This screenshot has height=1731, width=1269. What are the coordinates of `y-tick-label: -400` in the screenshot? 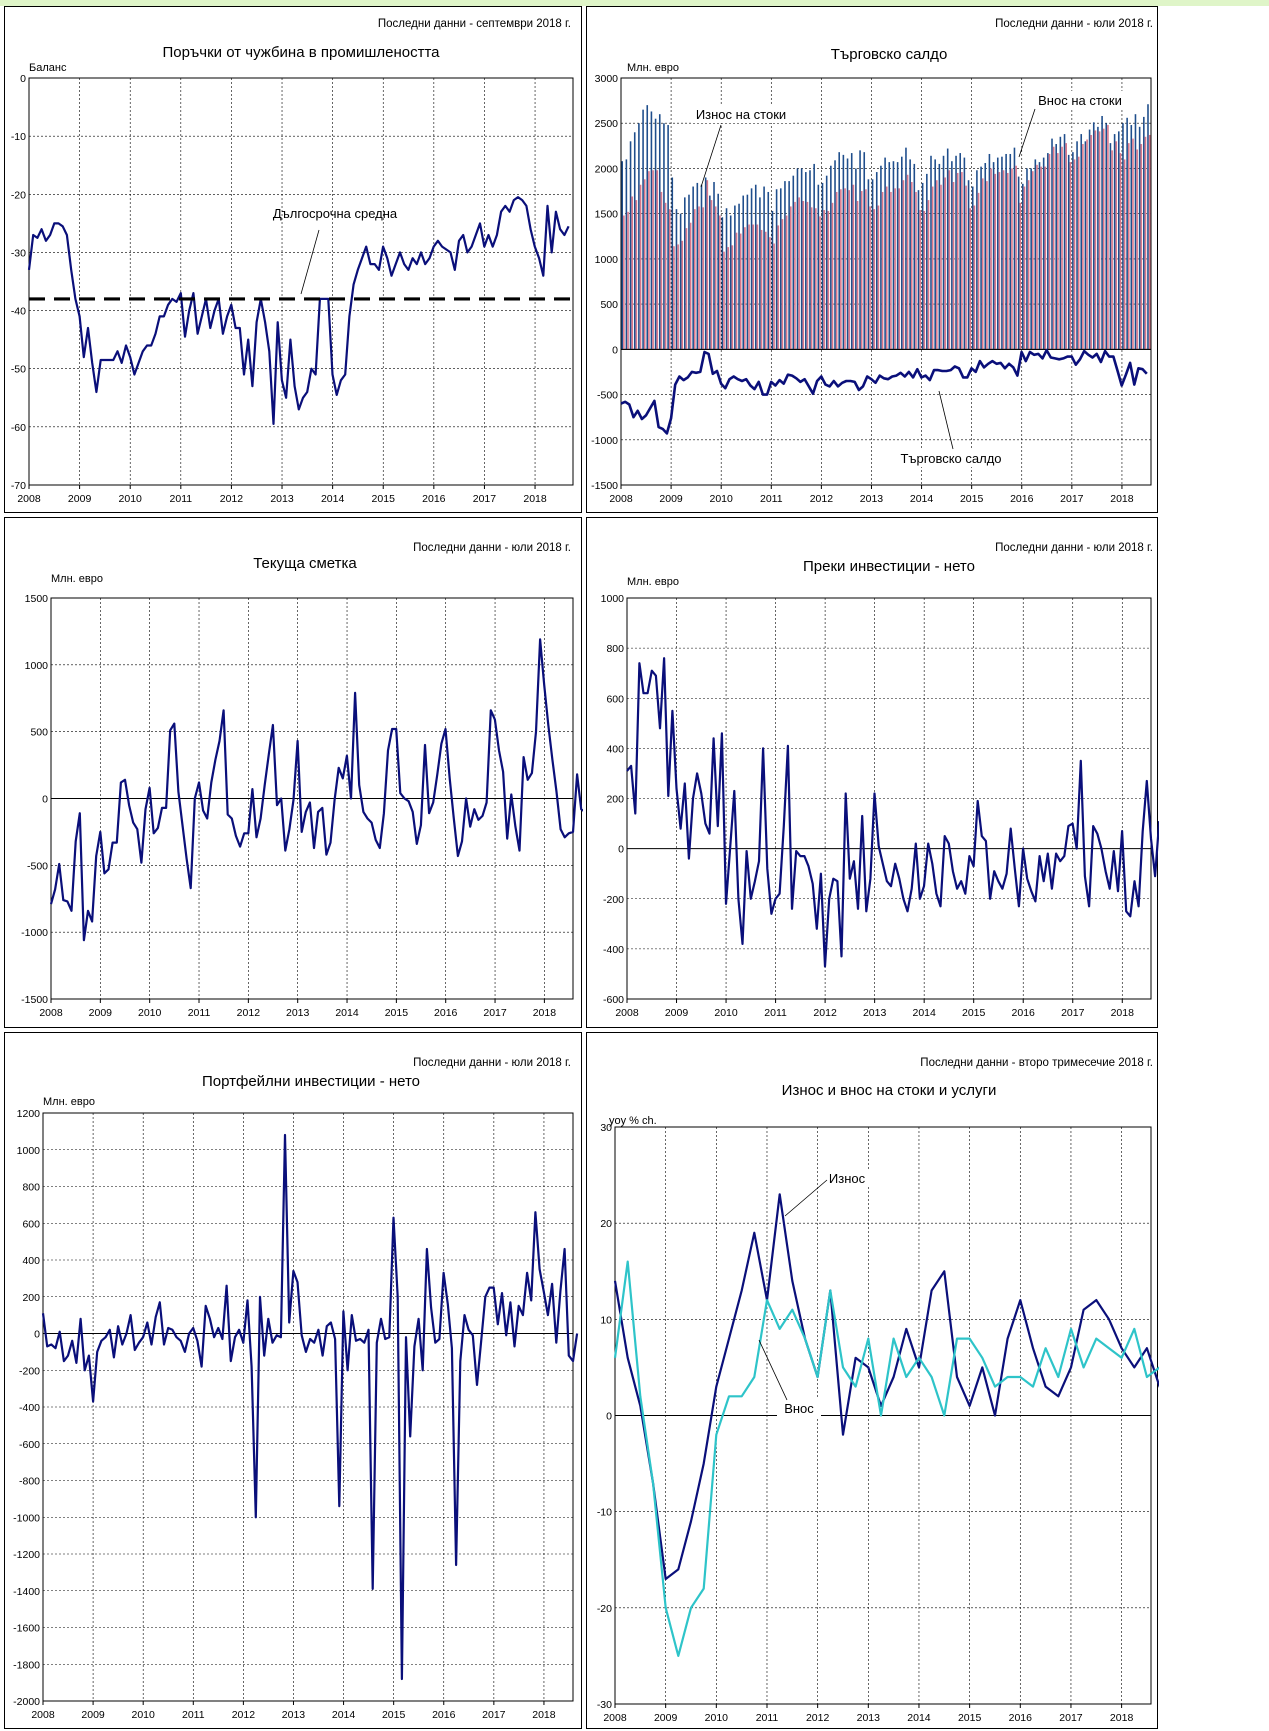 It's located at (29, 1408).